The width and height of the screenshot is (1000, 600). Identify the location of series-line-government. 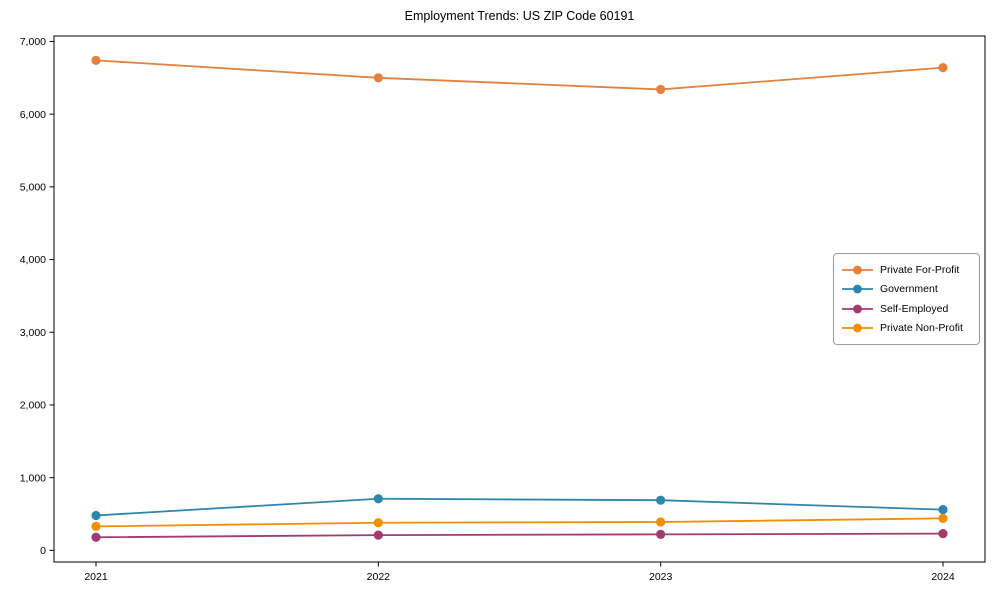
(519, 507).